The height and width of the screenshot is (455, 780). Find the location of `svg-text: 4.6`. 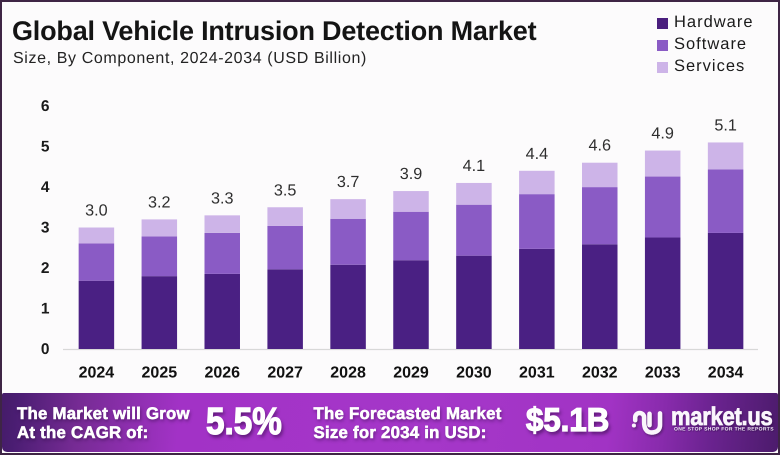

svg-text: 4.6 is located at coordinates (600, 146).